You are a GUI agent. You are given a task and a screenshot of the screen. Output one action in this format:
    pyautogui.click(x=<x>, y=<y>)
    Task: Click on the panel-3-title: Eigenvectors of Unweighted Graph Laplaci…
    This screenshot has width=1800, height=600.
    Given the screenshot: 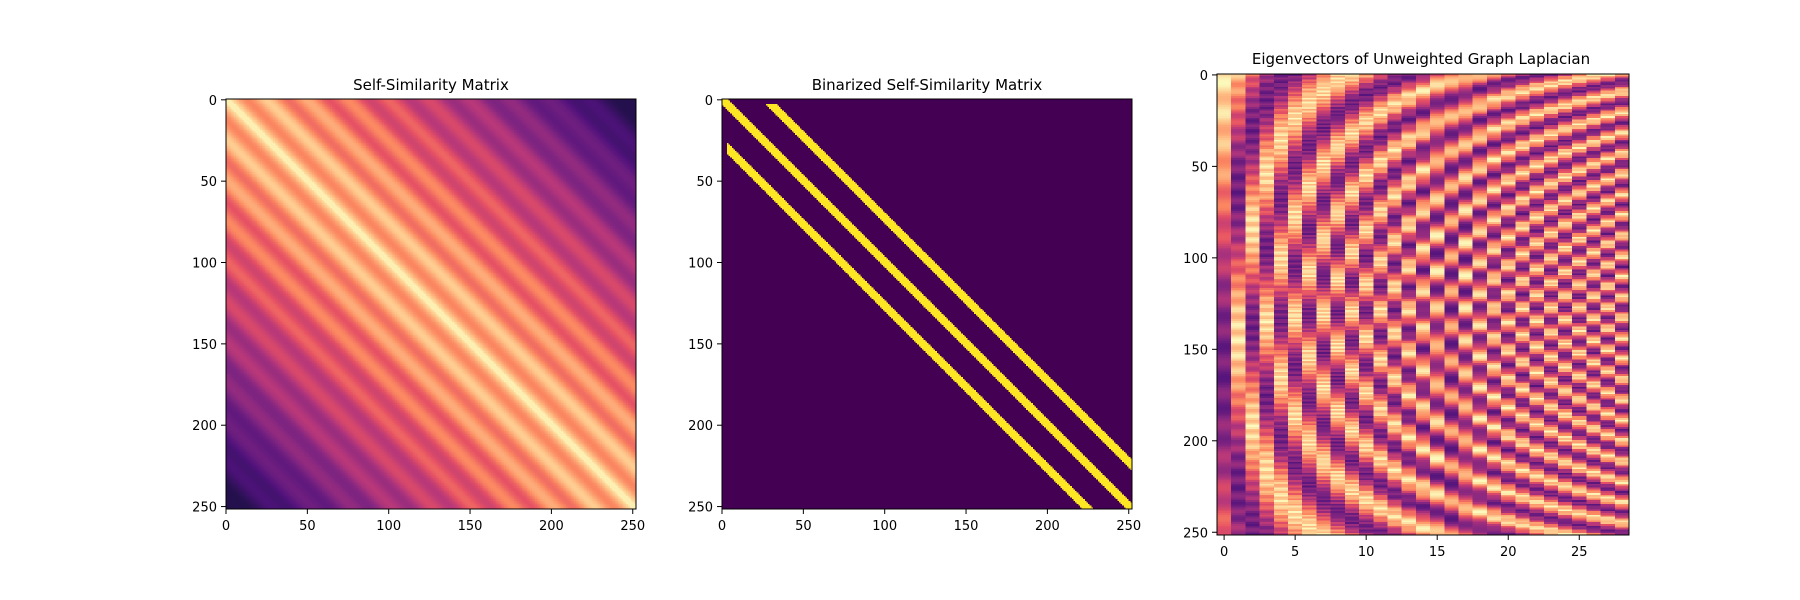 What is the action you would take?
    pyautogui.click(x=1421, y=59)
    